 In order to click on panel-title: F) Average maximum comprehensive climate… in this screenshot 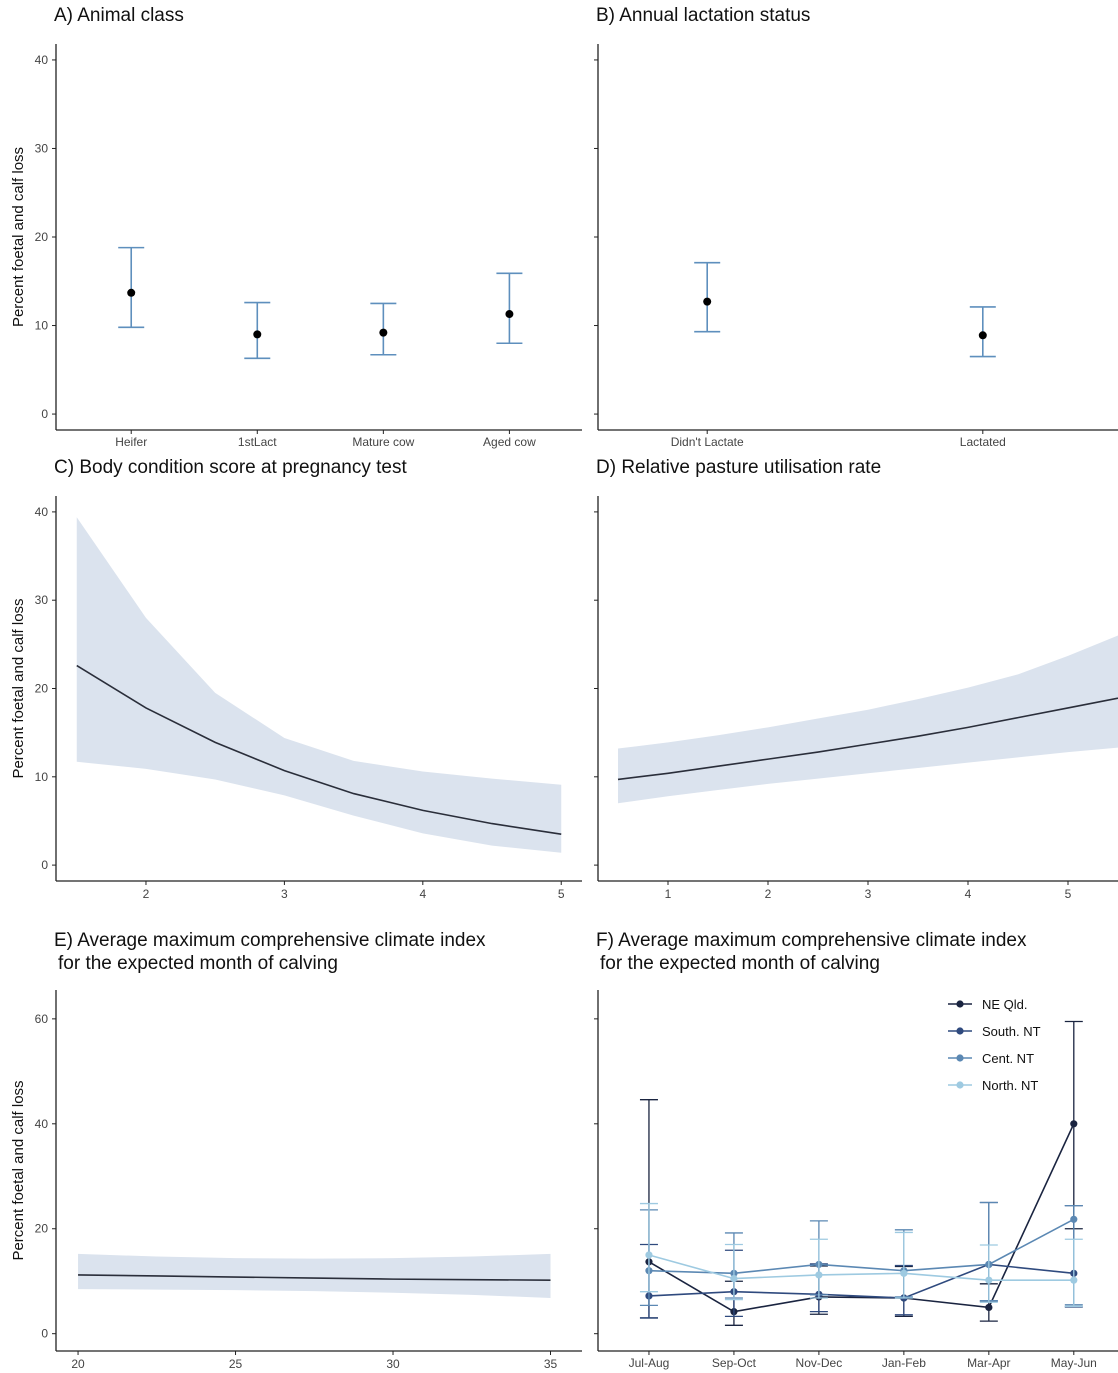, I will do `click(811, 940)`.